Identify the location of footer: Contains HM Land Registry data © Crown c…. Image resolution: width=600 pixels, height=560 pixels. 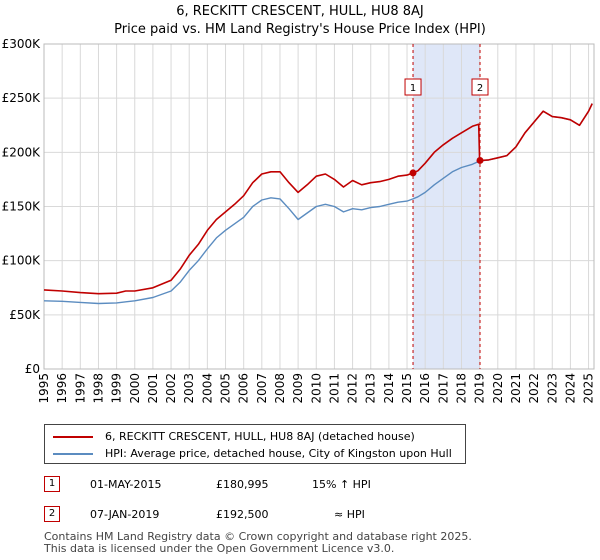
(258, 543).